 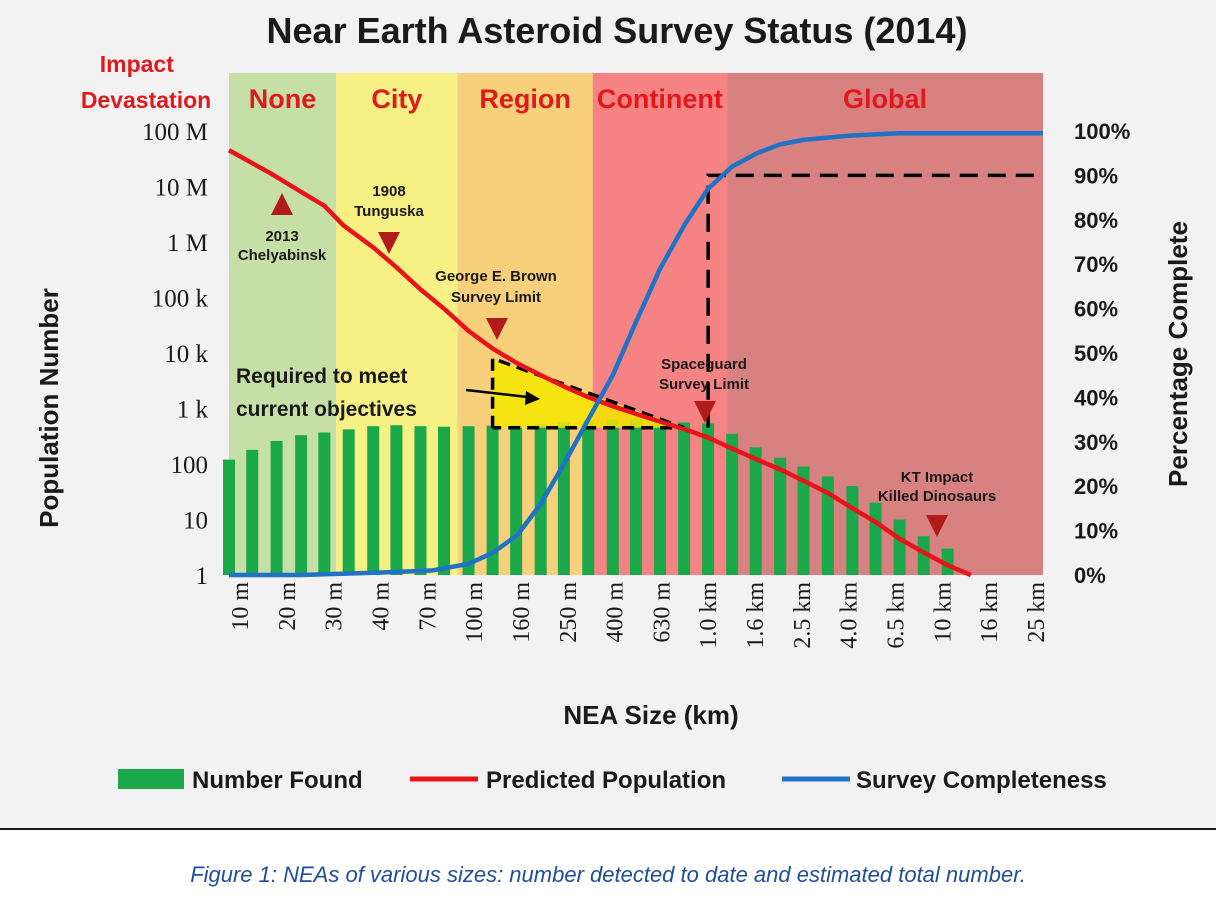 I want to click on right-axis-ticks: 0% 10% 20% 30% 40% 50% 60% 70% 80% 90% 100%, so click(x=1102, y=353).